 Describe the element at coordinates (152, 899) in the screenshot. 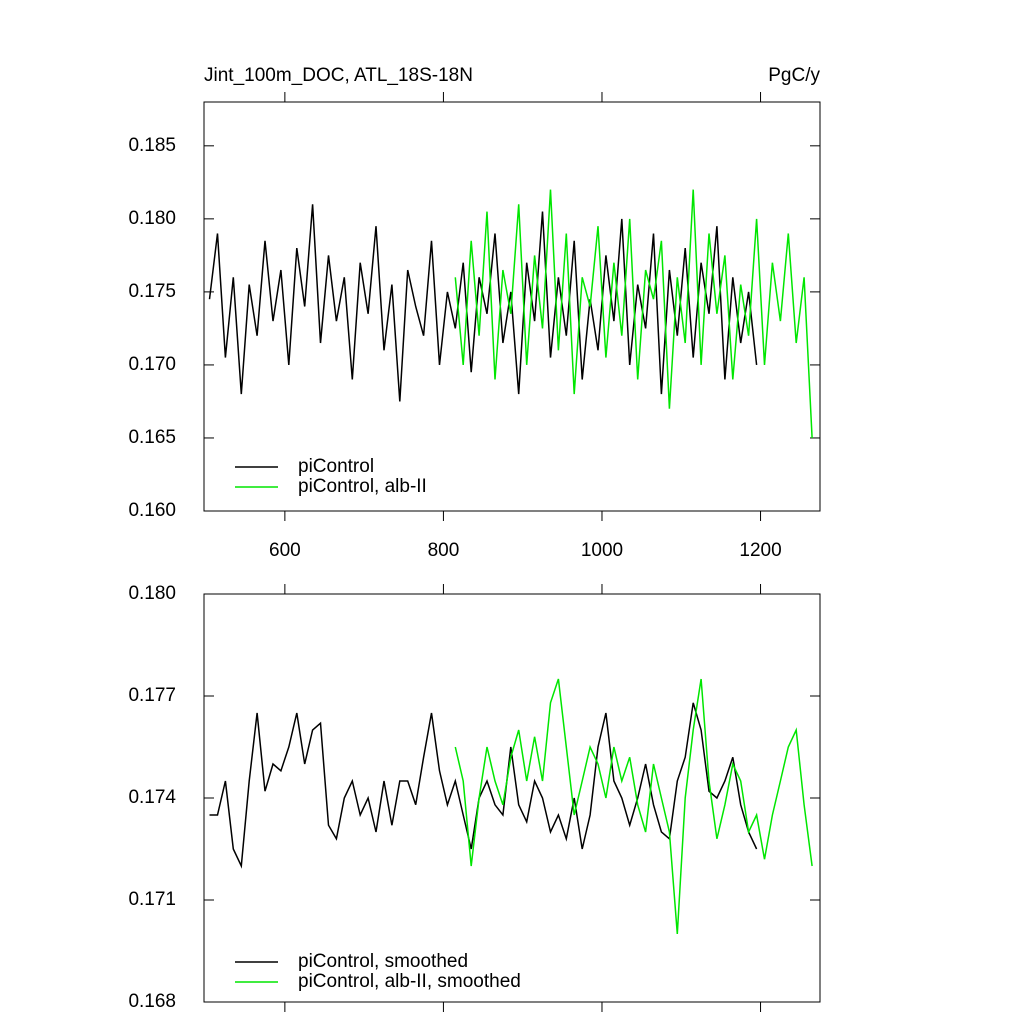

I see `y-tick-label: 0.171` at that location.